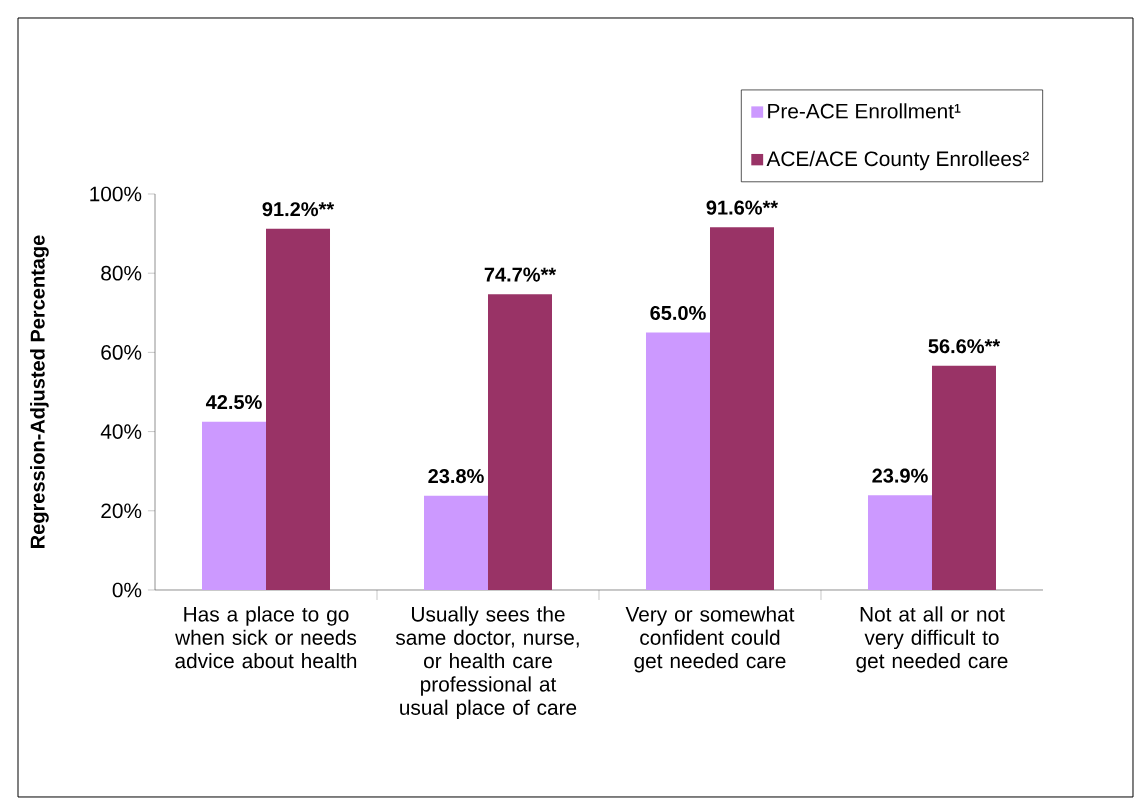 Image resolution: width=1135 pixels, height=799 pixels. What do you see at coordinates (487, 663) in the screenshot?
I see `x-tick-label: Usually sees the same doctor, nurse, or health care professional at usual place of care` at bounding box center [487, 663].